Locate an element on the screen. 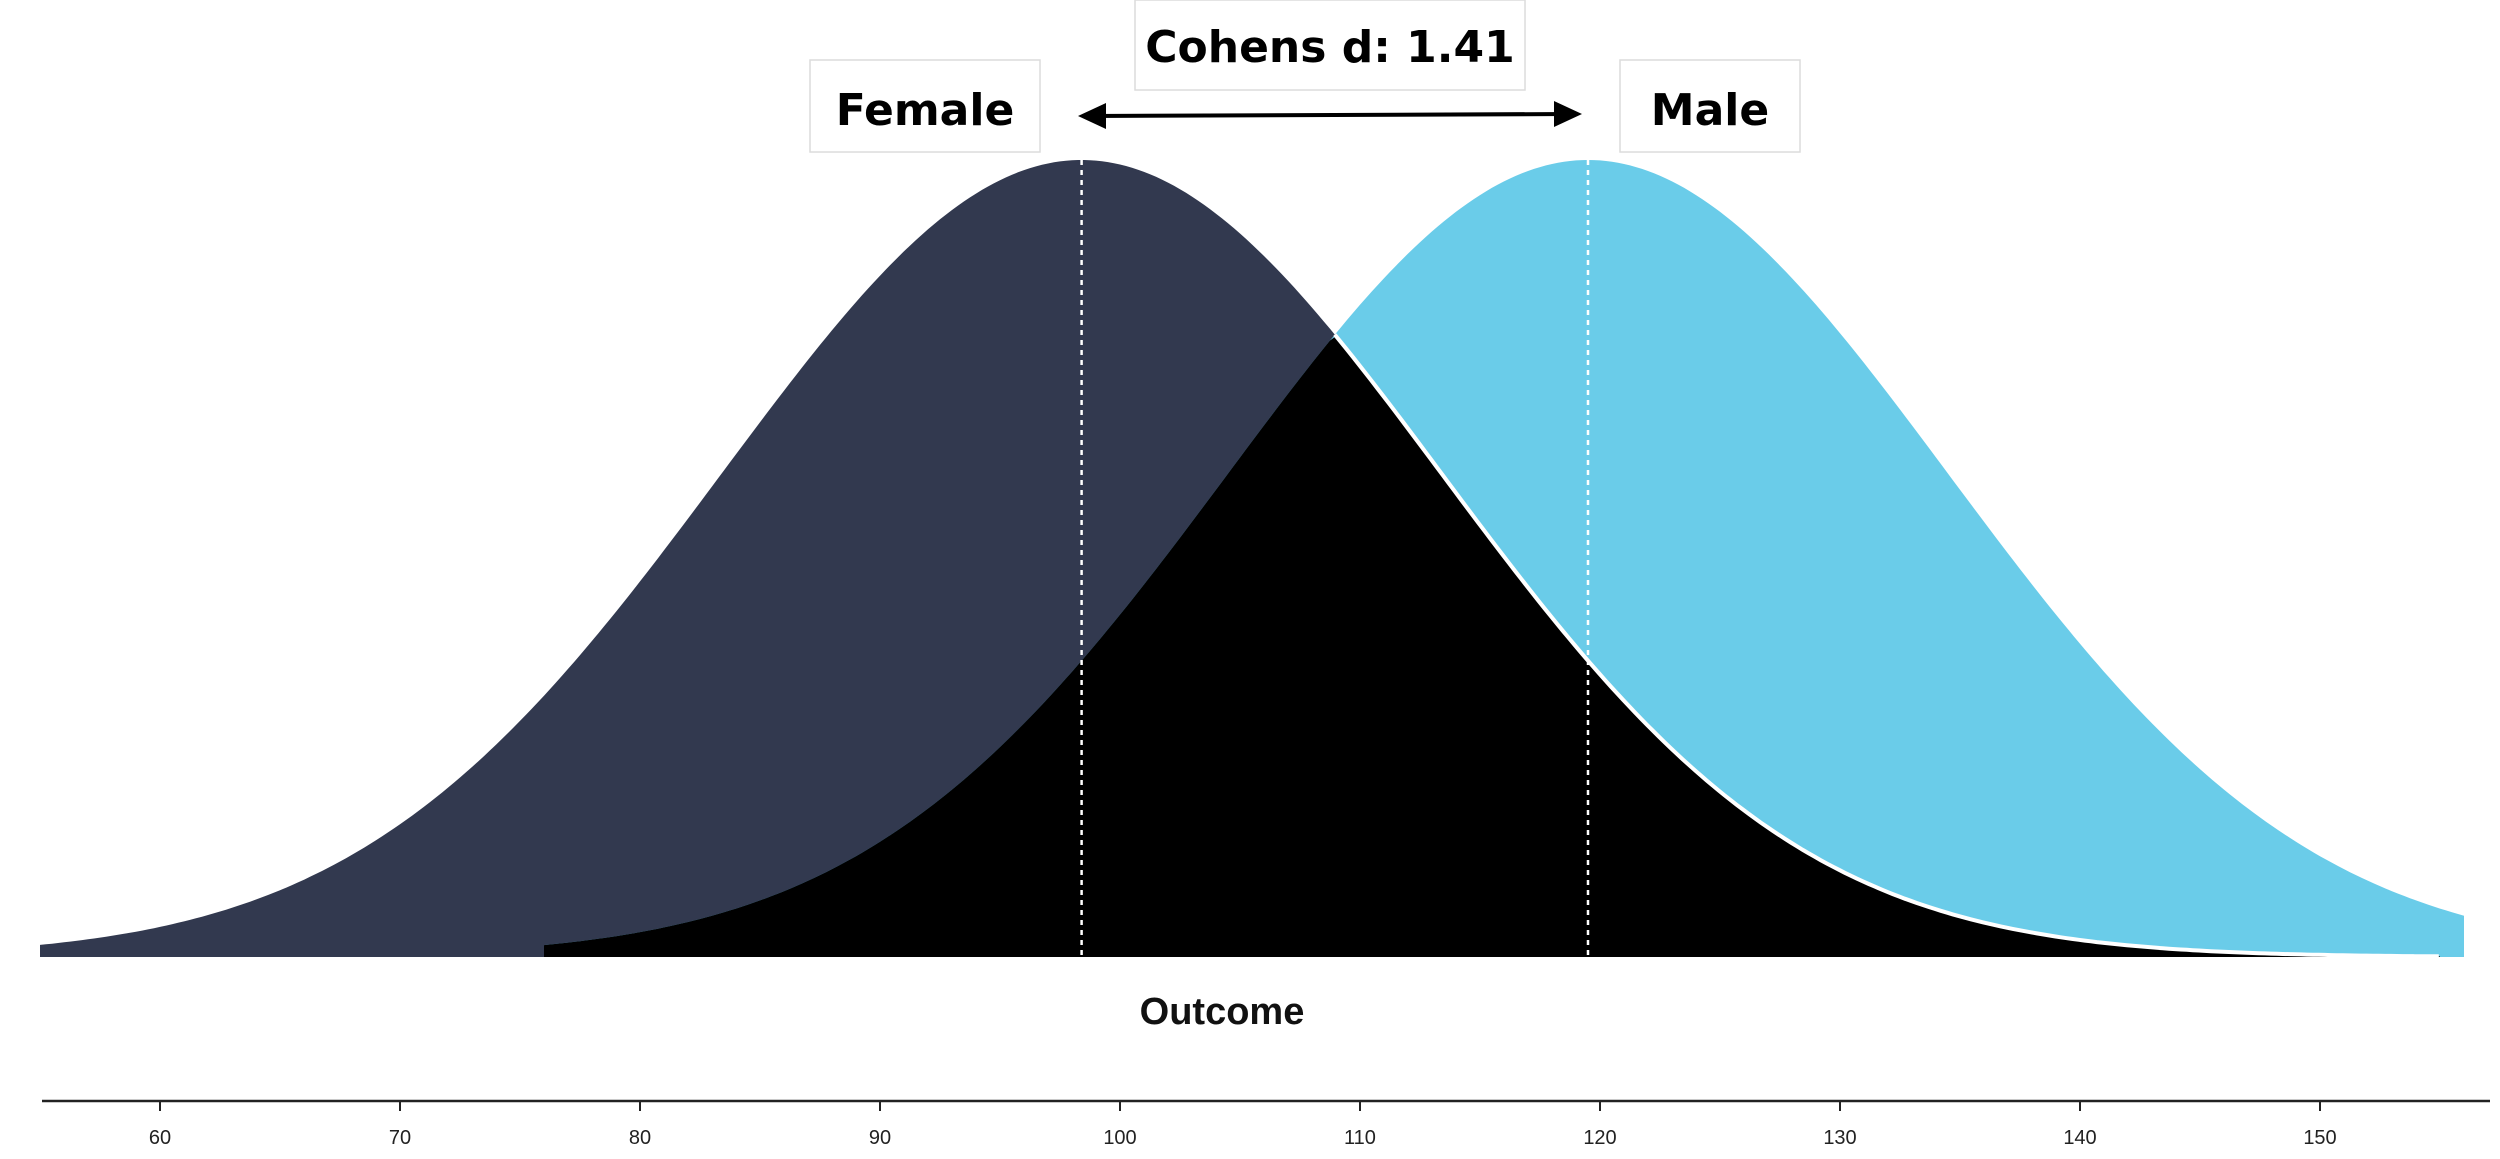 The image size is (2500, 1159). female-label: Female is located at coordinates (925, 110).